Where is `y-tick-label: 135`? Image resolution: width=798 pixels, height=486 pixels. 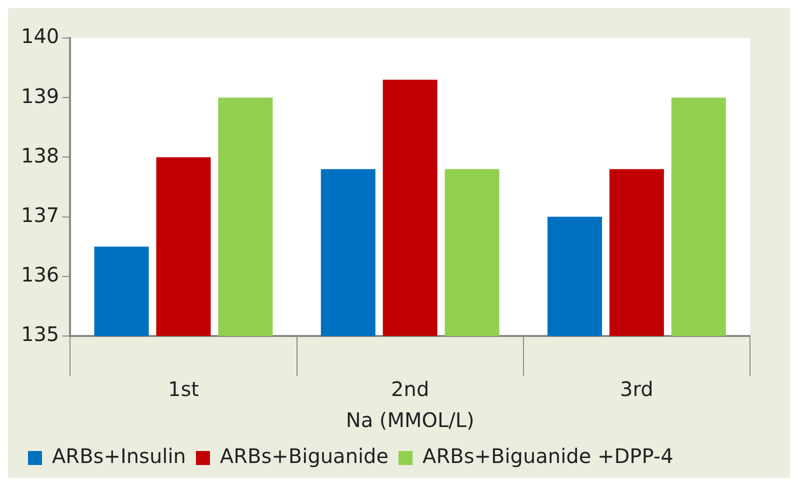
y-tick-label: 135 is located at coordinates (40, 334).